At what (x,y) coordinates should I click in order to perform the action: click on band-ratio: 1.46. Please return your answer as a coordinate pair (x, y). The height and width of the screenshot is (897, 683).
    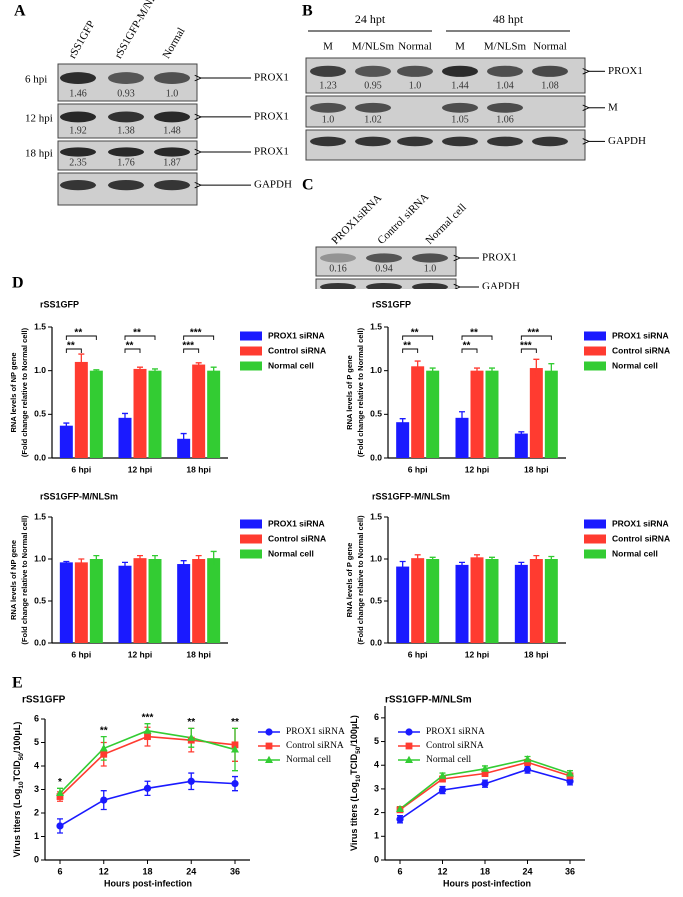
    Looking at the image, I should click on (78, 93).